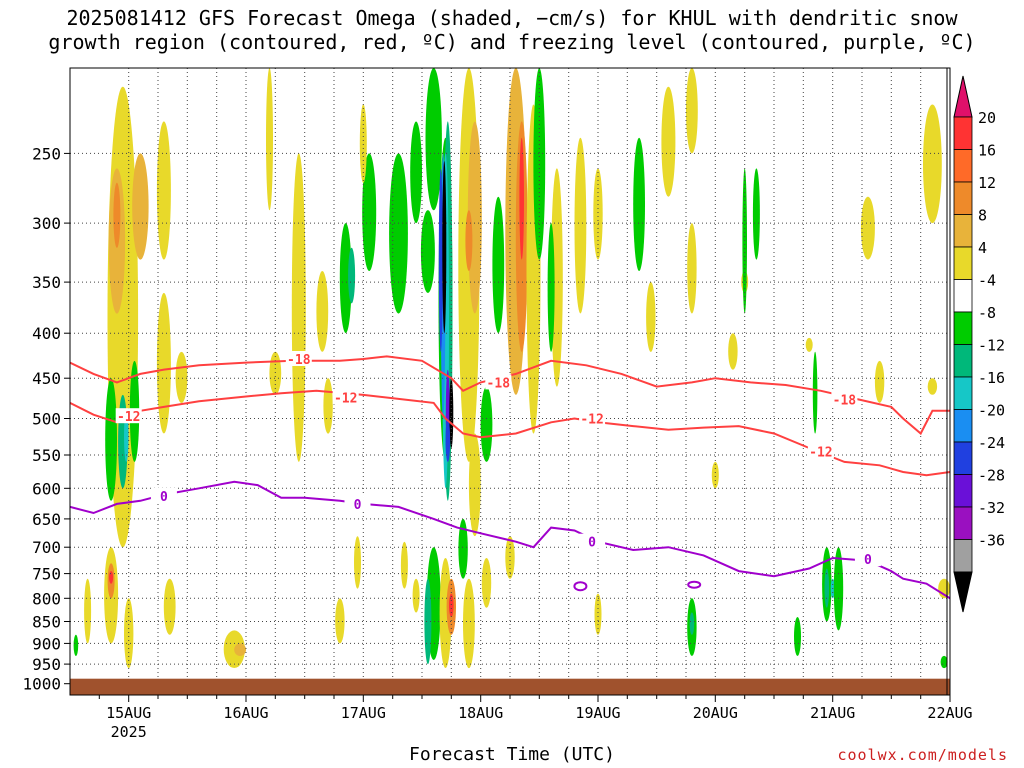 The width and height of the screenshot is (1024, 768). What do you see at coordinates (245, 713) in the screenshot?
I see `x-tick-label: 16AUG` at bounding box center [245, 713].